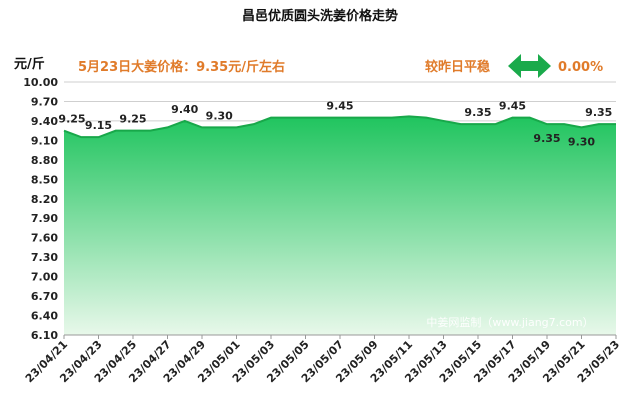 Image resolution: width=640 pixels, height=410 pixels. I want to click on watermark: 中姜网监制（www.jiang7.com）, so click(509, 322).